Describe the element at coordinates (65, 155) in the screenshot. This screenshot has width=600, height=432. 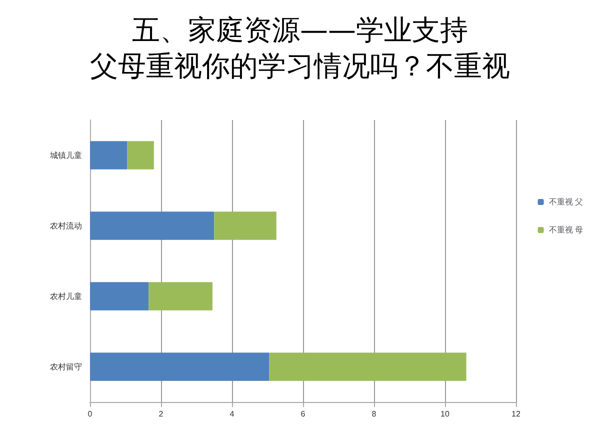
I see `y-tick-label: 城镇儿童` at that location.